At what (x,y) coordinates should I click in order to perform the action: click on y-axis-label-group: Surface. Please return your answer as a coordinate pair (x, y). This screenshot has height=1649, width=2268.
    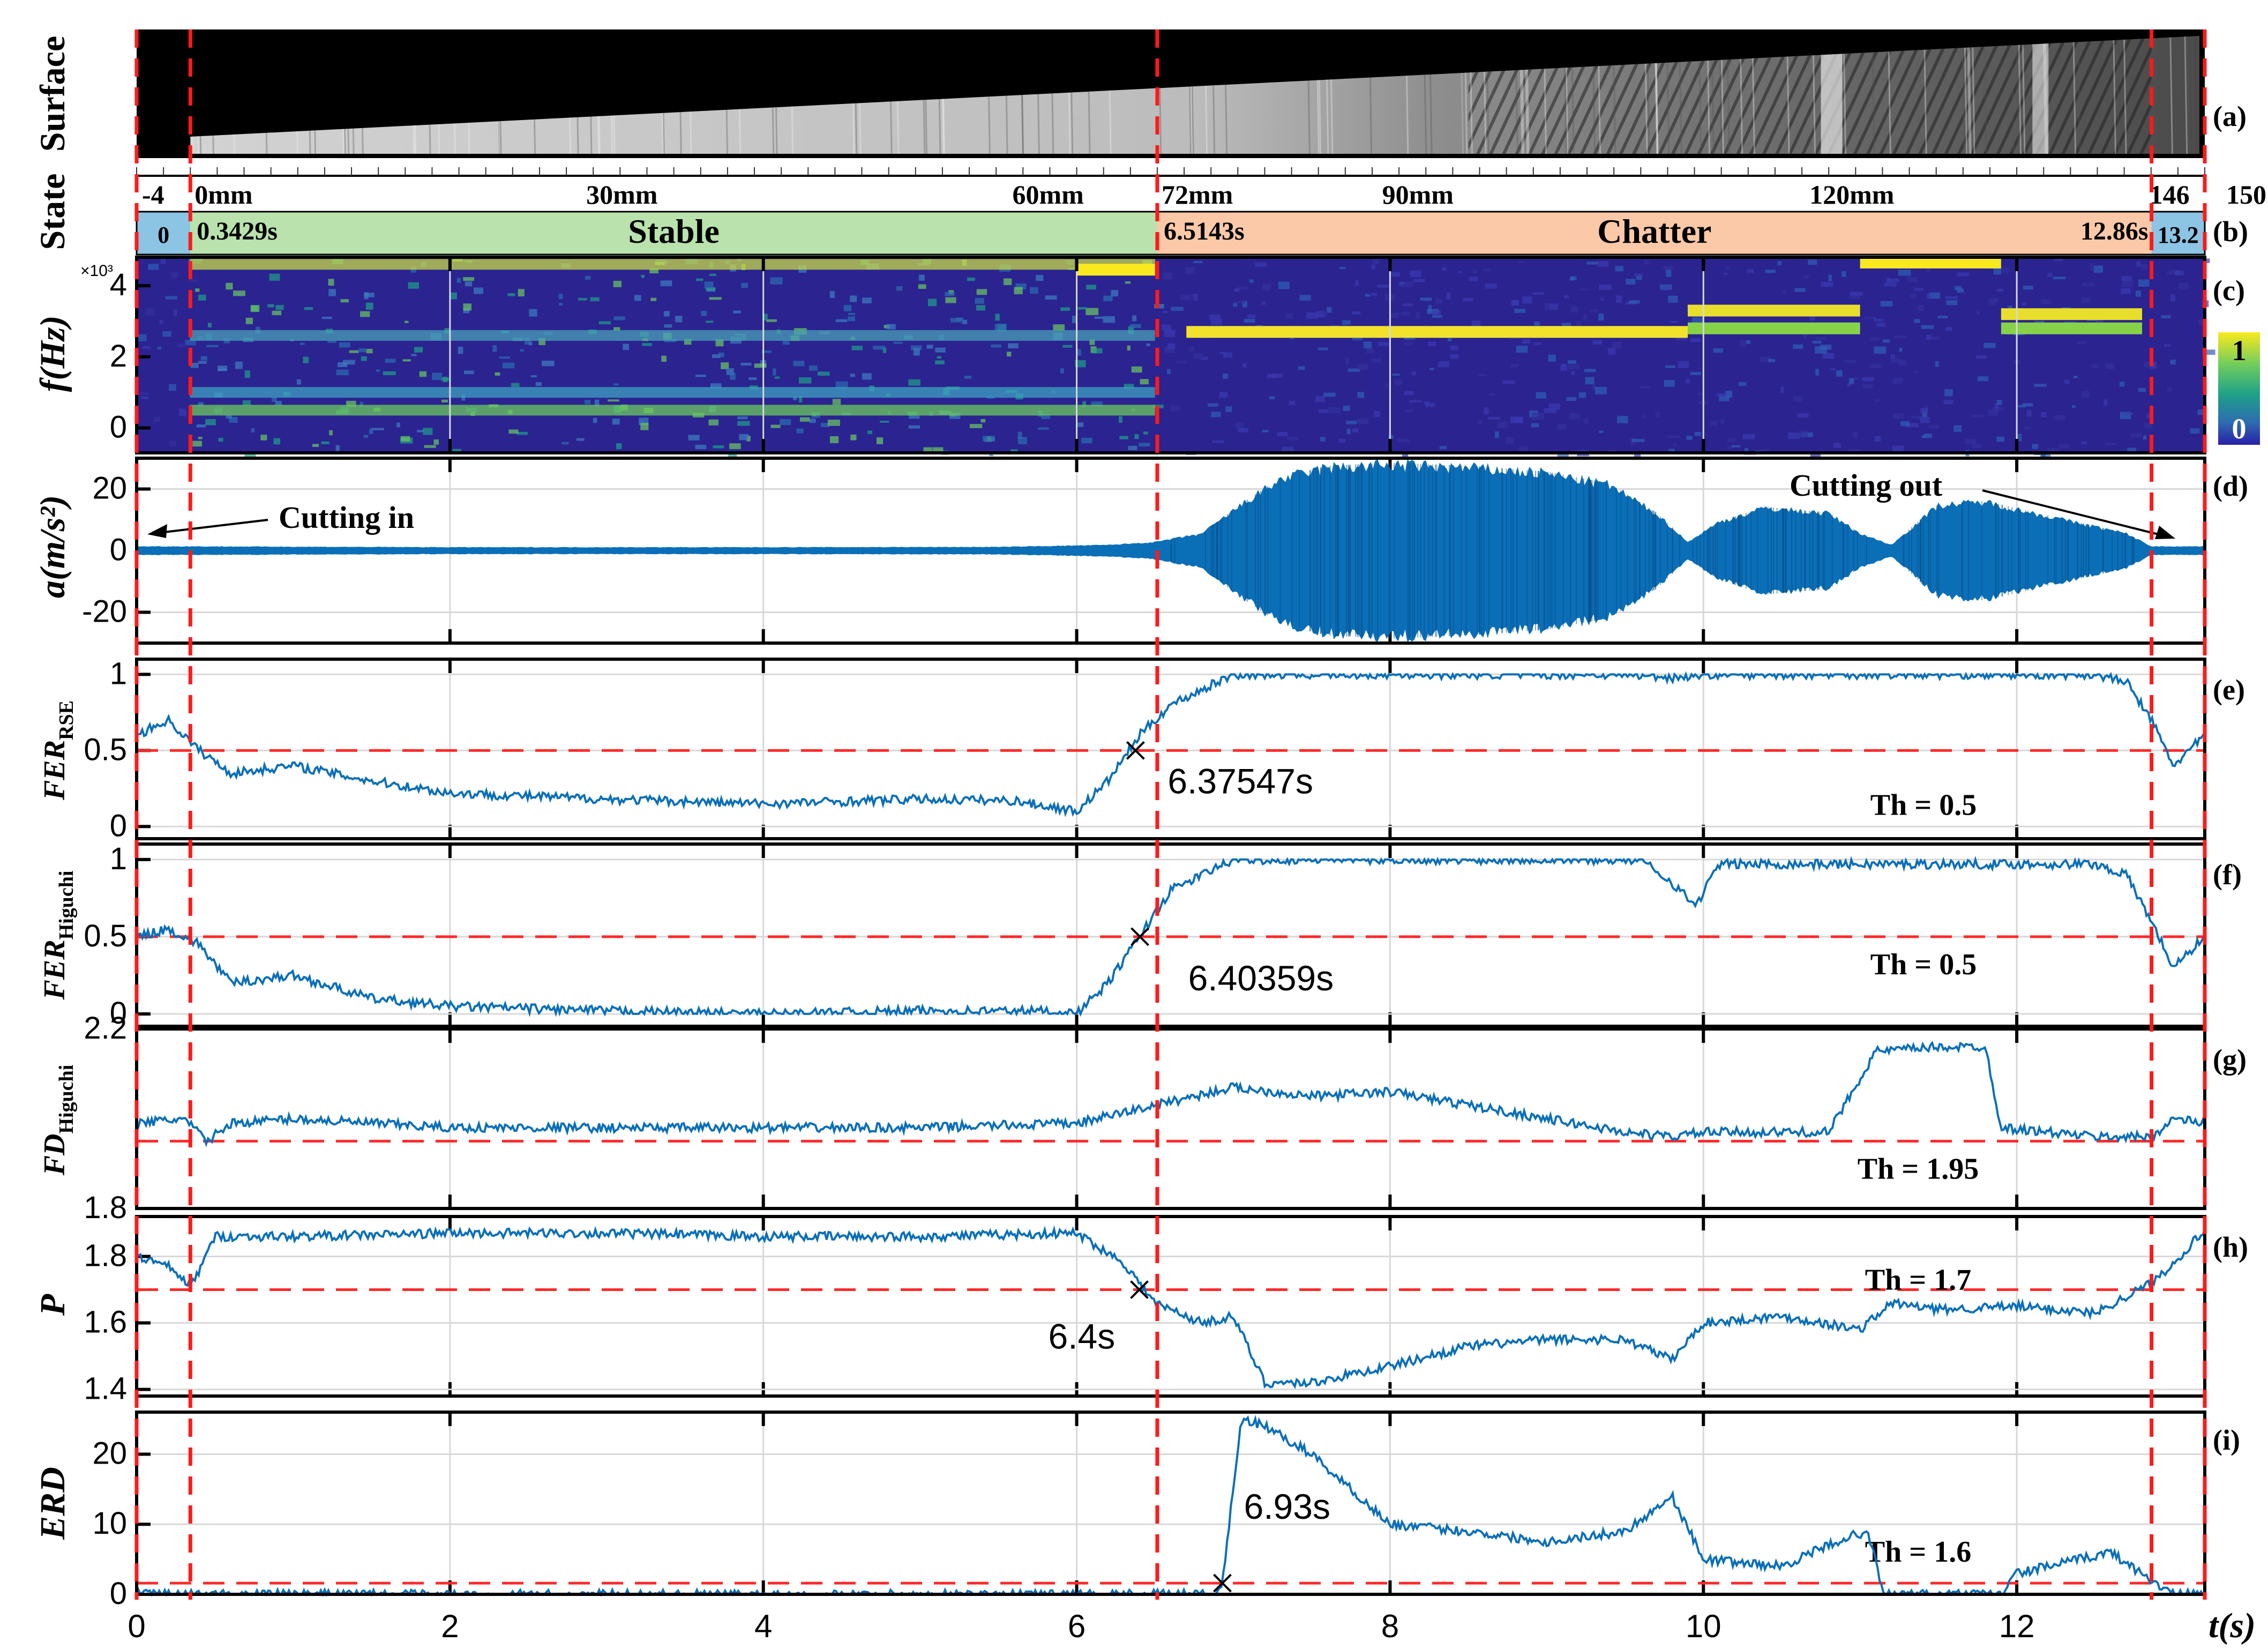
    Looking at the image, I should click on (52, 94).